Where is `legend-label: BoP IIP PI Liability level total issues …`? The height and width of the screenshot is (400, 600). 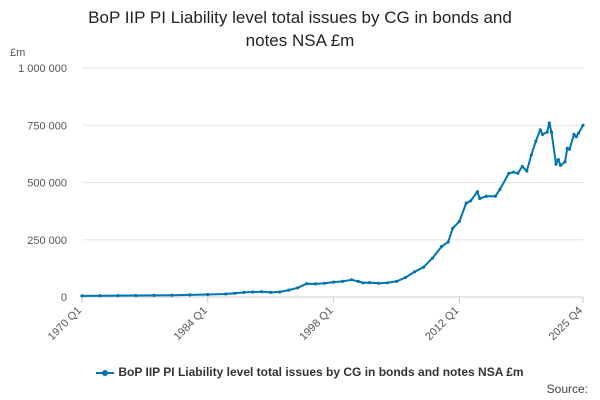
legend-label: BoP IIP PI Liability level total issues … is located at coordinates (321, 372).